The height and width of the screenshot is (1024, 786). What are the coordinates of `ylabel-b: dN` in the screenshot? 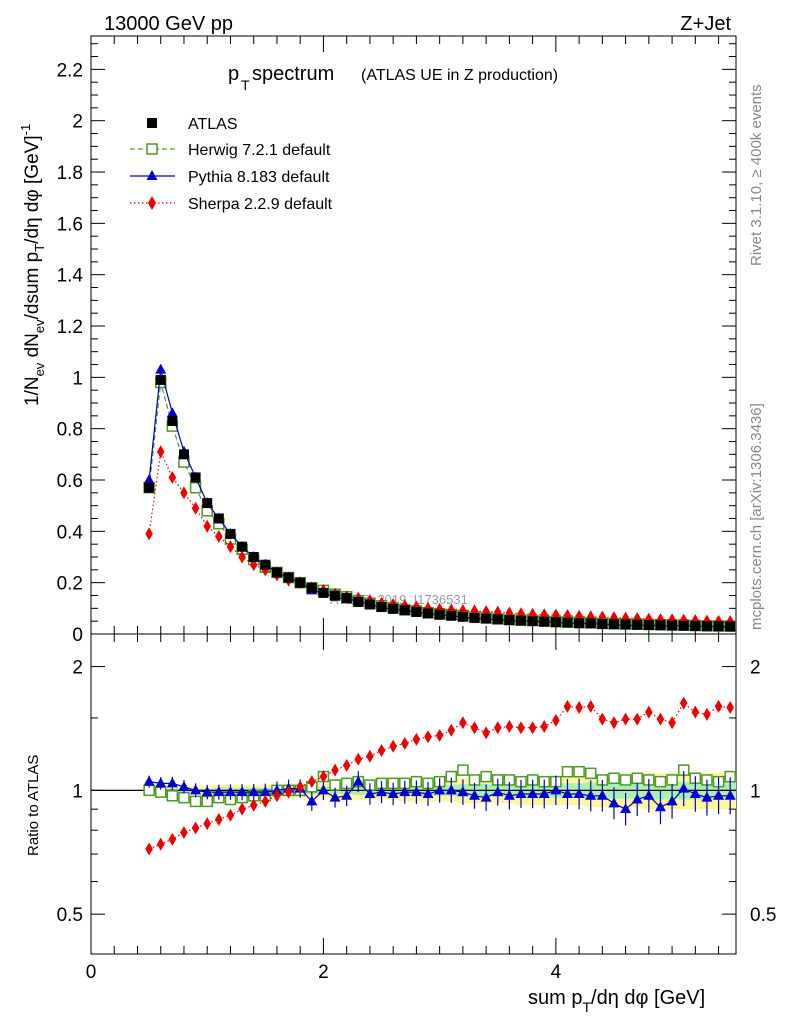 It's located at (32, 348).